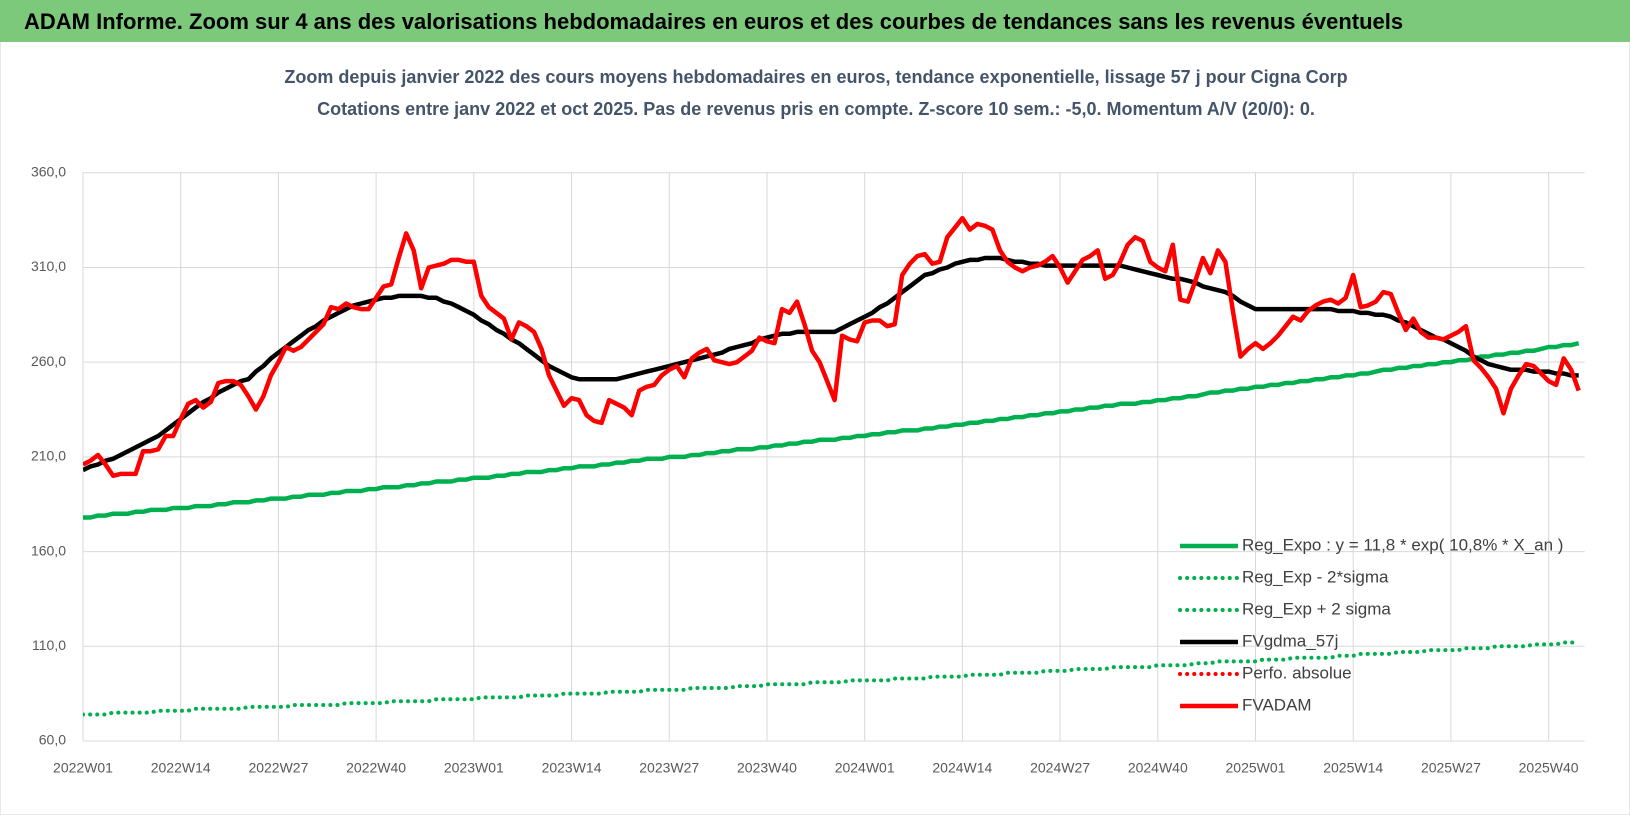 This screenshot has width=1630, height=815. Describe the element at coordinates (1549, 768) in the screenshot. I see `x-tick-label: 2025W40` at that location.